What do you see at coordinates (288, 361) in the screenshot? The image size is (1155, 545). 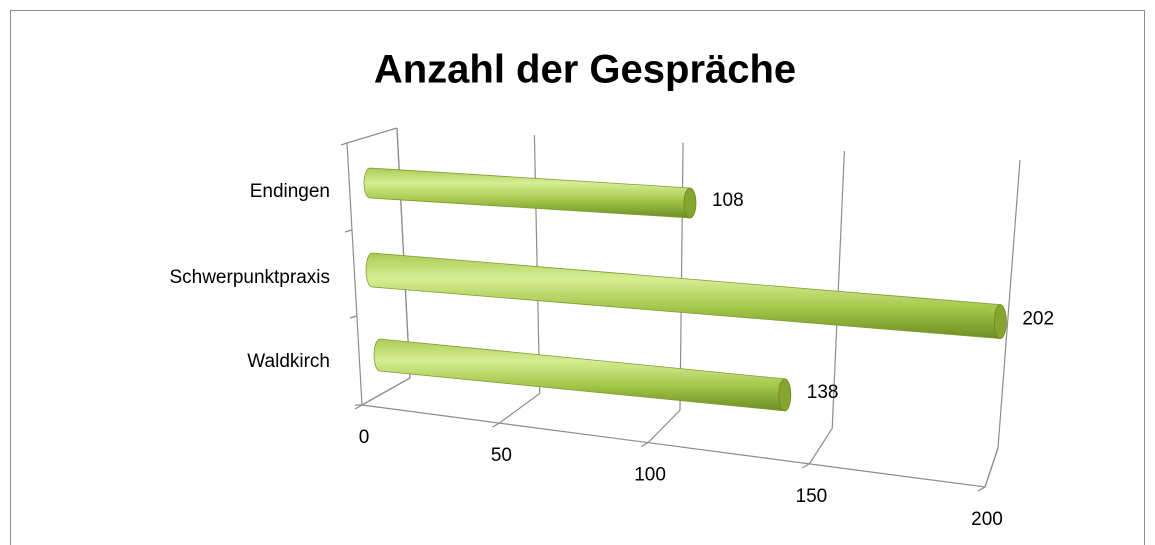 I see `y-tick-label: Waldkirch` at bounding box center [288, 361].